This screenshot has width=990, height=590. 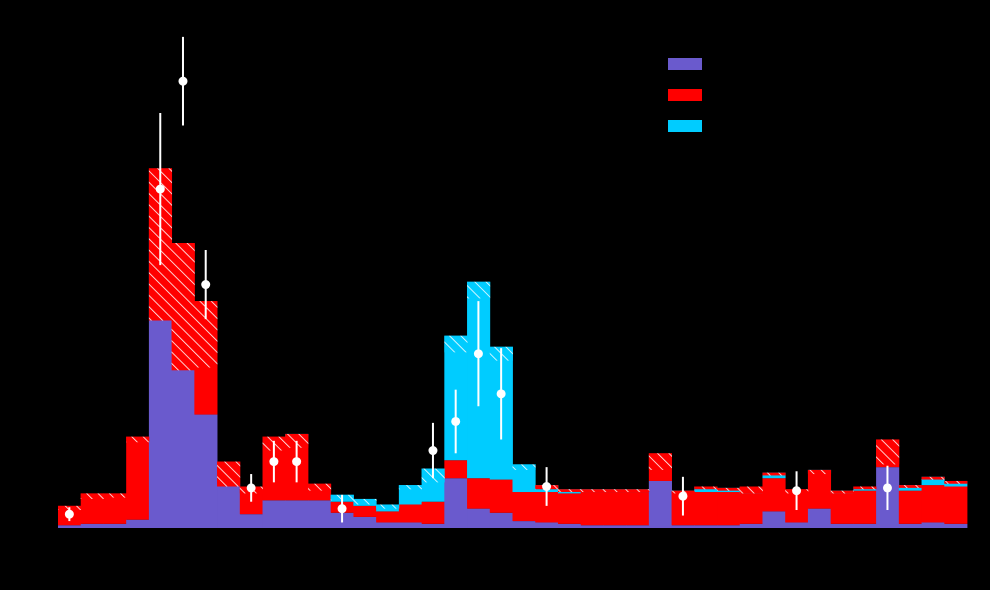 What do you see at coordinates (685, 126) in the screenshot?
I see `legend-swatch-blue` at bounding box center [685, 126].